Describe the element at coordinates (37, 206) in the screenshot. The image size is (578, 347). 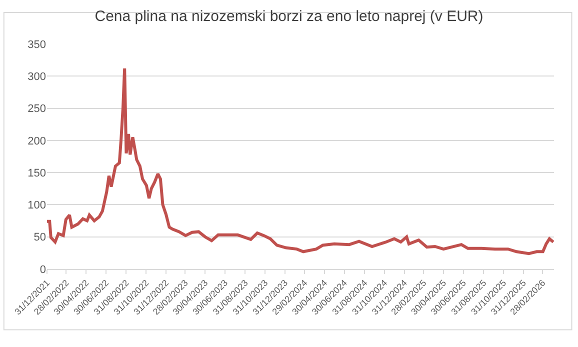
I see `y-tick-label: 100` at that location.